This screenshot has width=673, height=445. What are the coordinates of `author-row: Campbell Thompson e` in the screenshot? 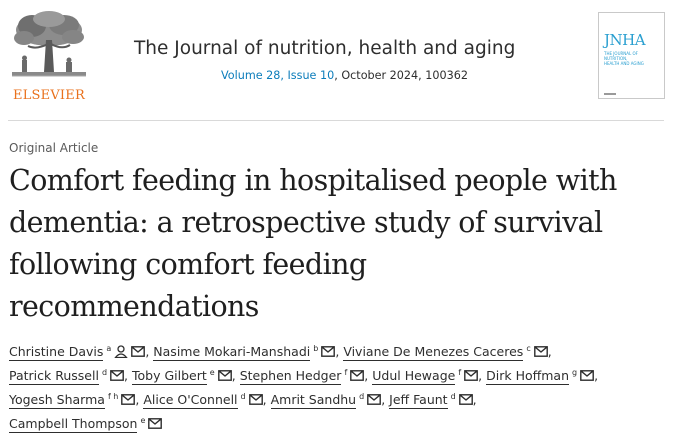 It's located at (86, 424).